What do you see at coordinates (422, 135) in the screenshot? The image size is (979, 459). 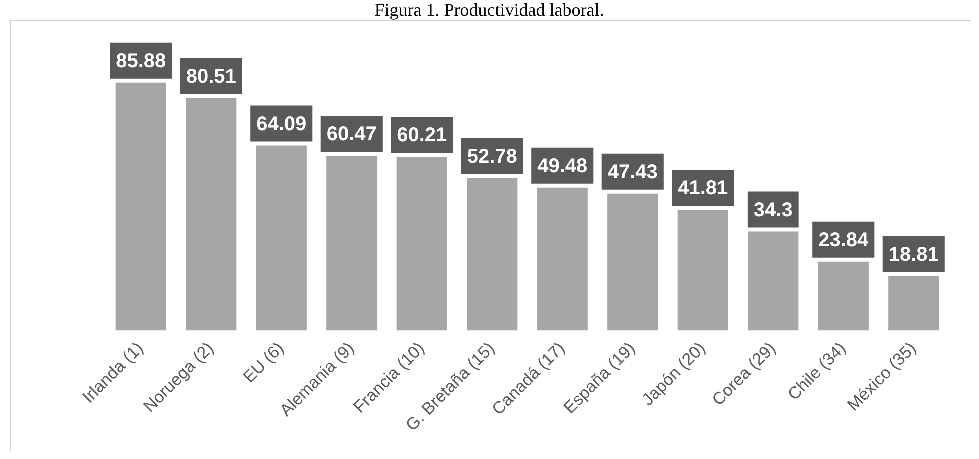 I see `data-label: 60.21` at bounding box center [422, 135].